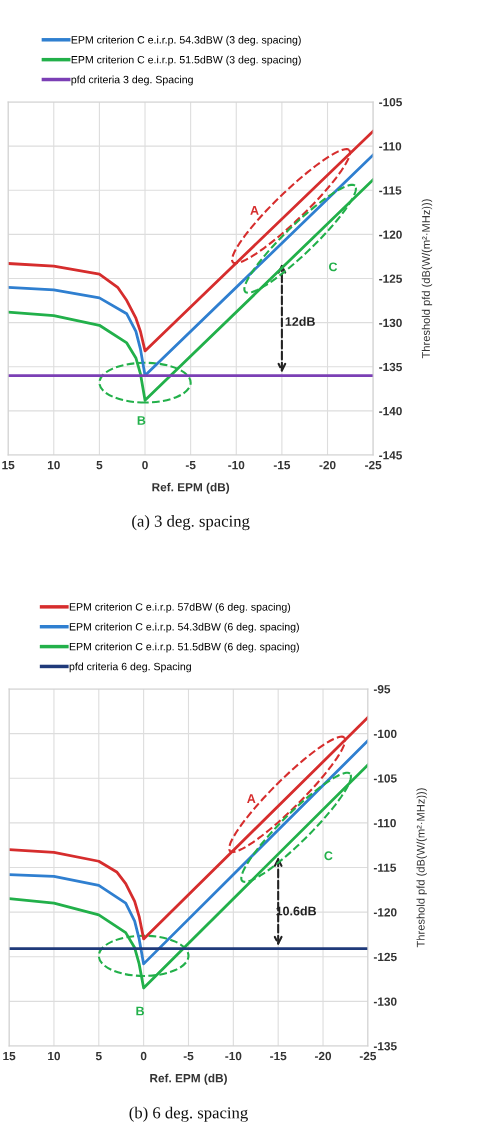 The height and width of the screenshot is (1128, 479). What do you see at coordinates (300, 321) in the screenshot?
I see `annotation: 12dB` at bounding box center [300, 321].